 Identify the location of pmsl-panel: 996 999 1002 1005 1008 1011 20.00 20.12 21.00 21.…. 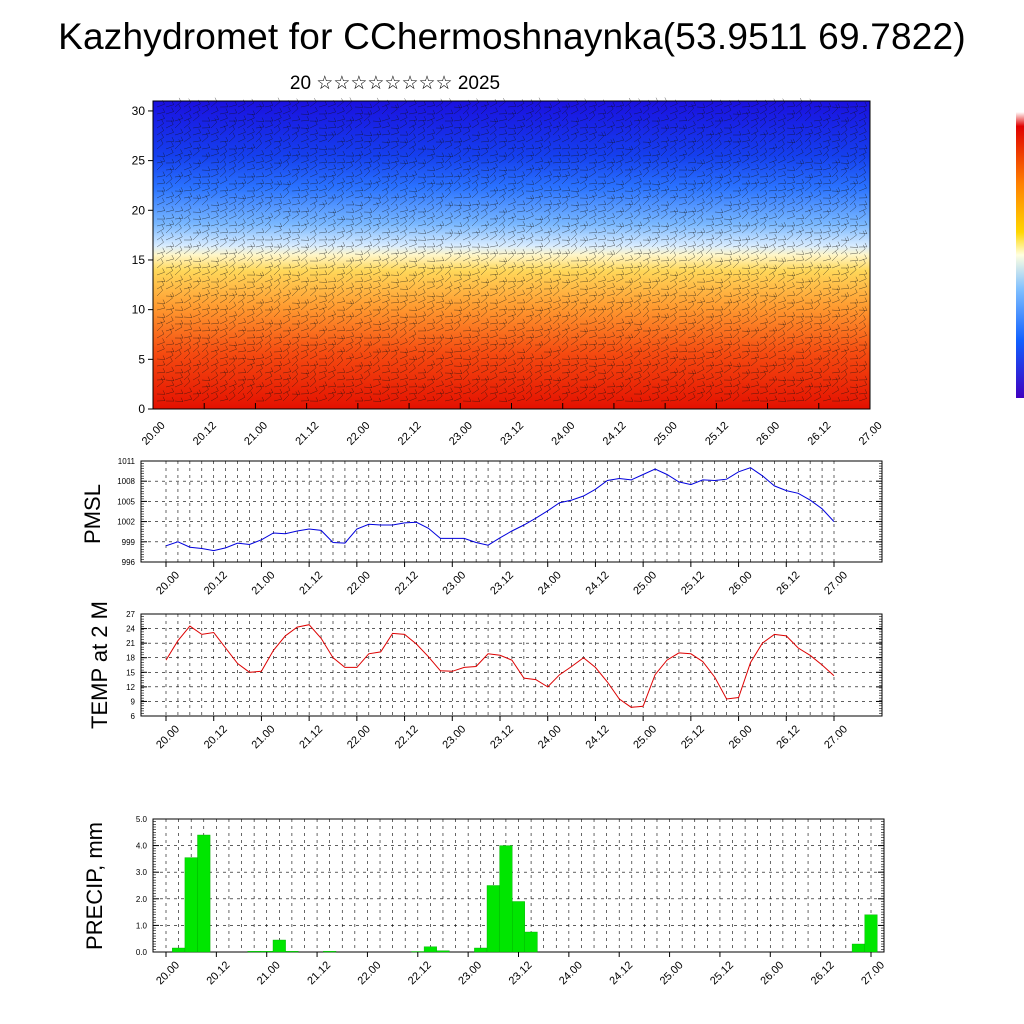
(500, 527).